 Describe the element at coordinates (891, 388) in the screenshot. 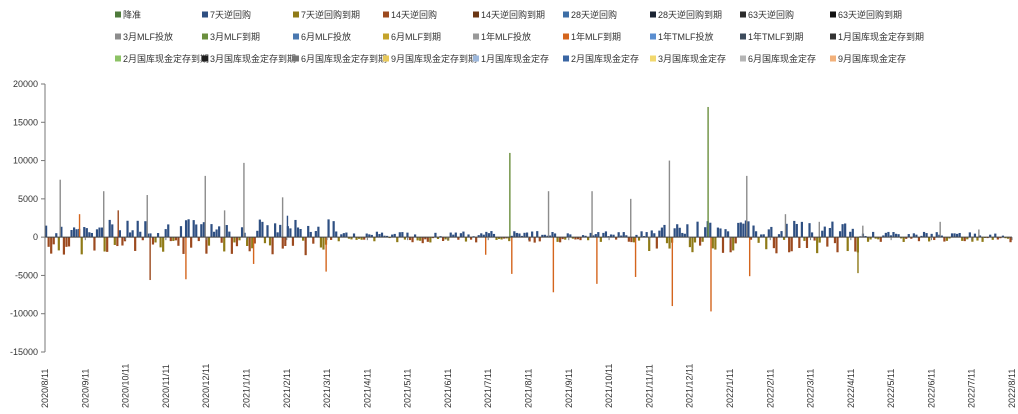

I see `x-tick-label: 2022/5/11` at that location.